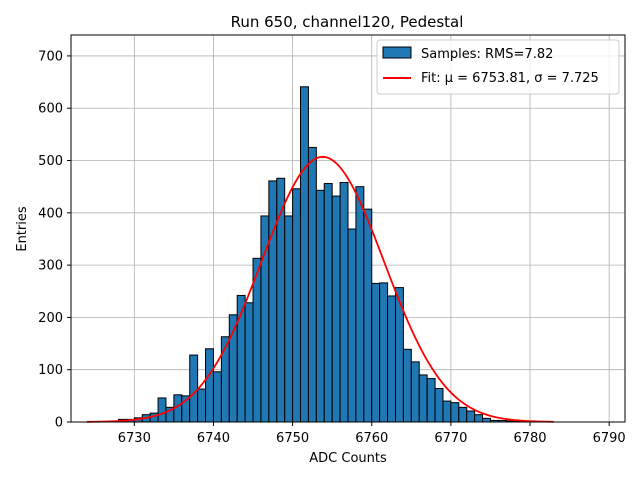  What do you see at coordinates (50, 109) in the screenshot?
I see `y-tick-label: 600` at bounding box center [50, 109].